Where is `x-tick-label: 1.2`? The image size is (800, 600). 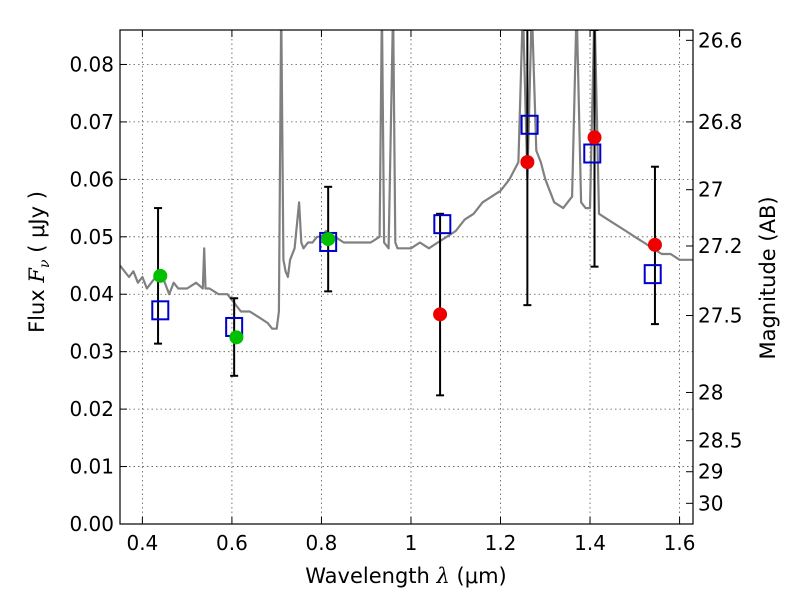 x-tick-label: 1.2 is located at coordinates (501, 543).